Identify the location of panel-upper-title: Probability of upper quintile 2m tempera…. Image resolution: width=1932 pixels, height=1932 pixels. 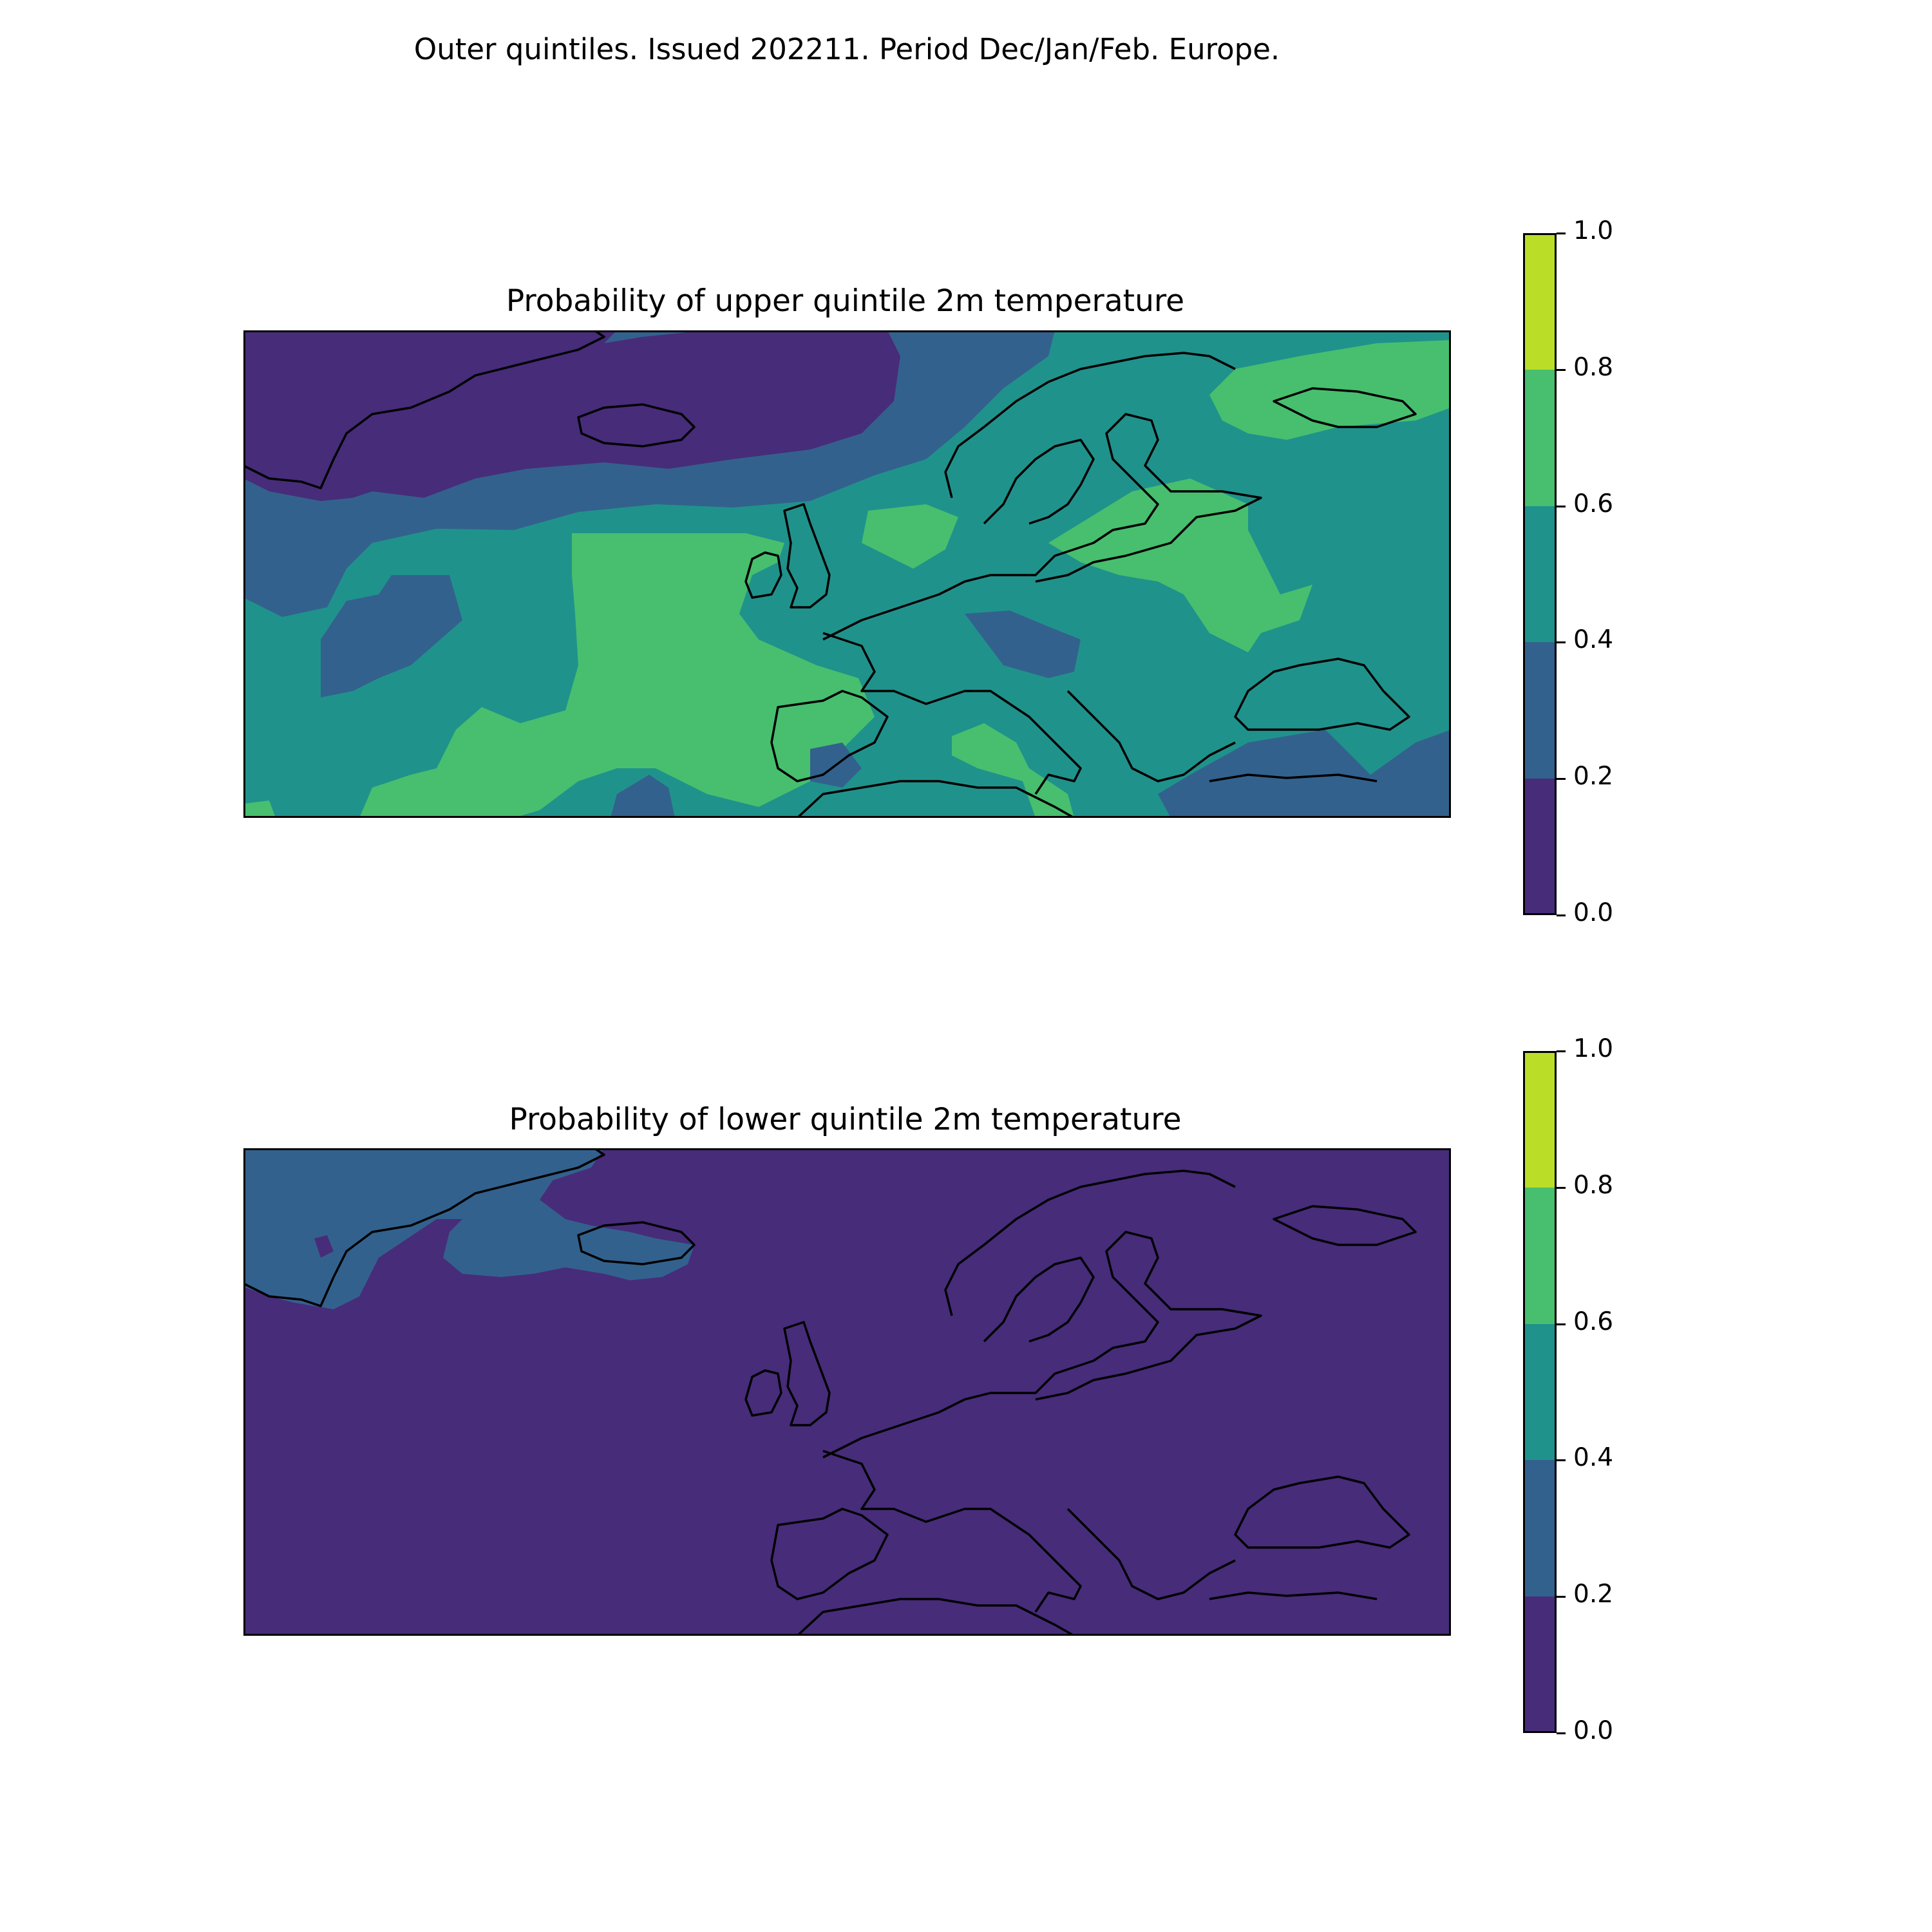
(846, 301).